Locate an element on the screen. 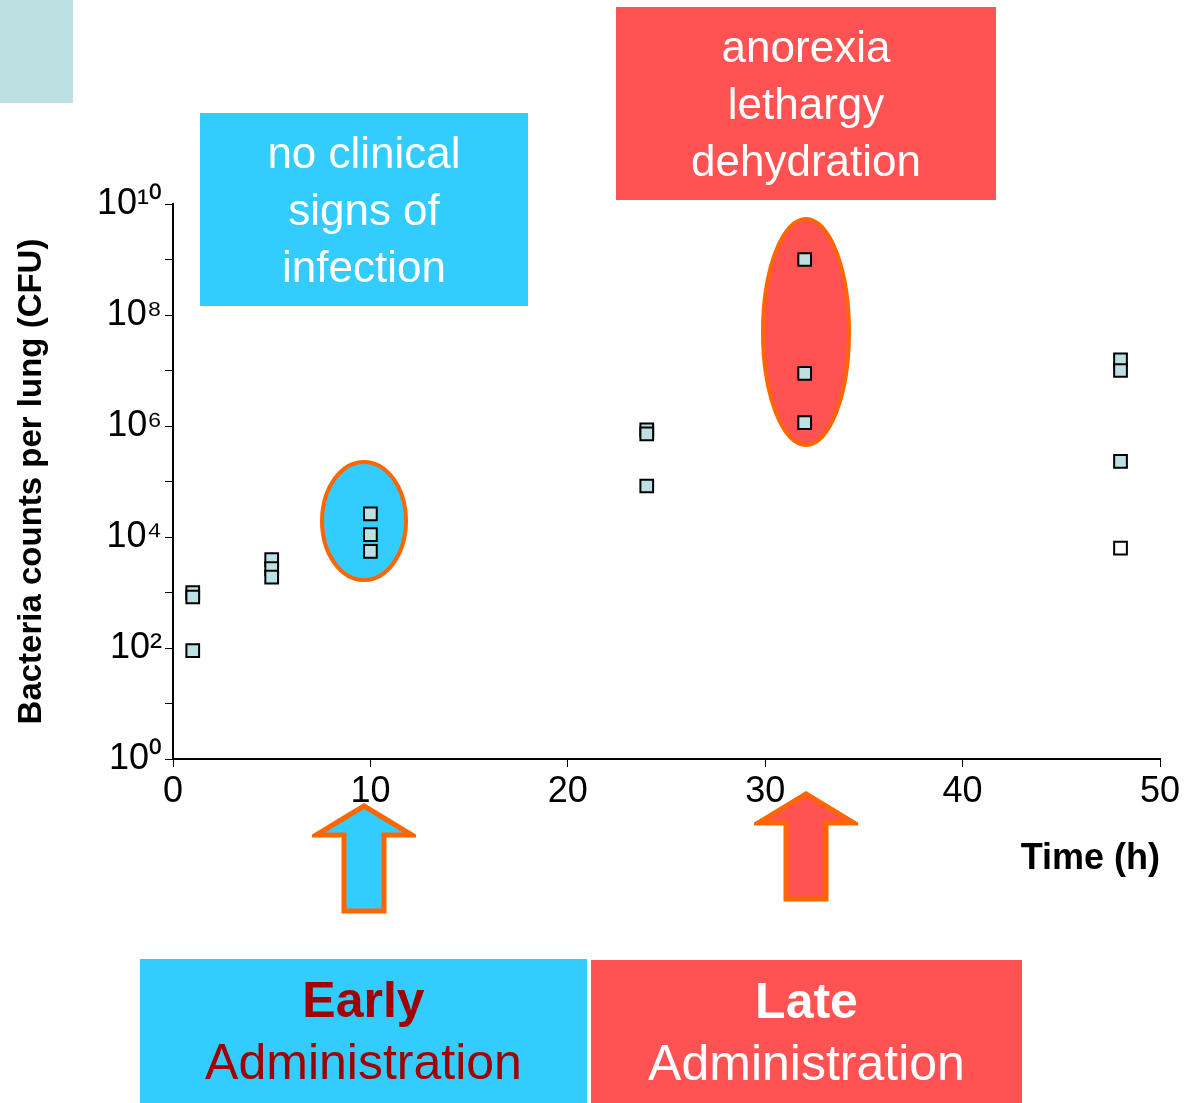 This screenshot has height=1103, width=1193. y-tick-label: 10⁰ is located at coordinates (135, 756).